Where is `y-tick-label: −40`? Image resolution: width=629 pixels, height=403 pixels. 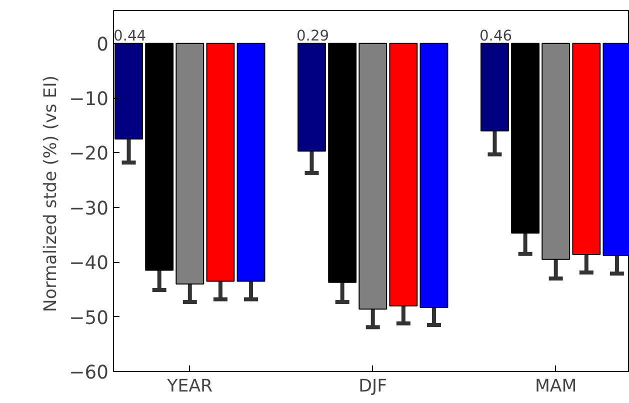
y-tick-label: −40 is located at coordinates (89, 263).